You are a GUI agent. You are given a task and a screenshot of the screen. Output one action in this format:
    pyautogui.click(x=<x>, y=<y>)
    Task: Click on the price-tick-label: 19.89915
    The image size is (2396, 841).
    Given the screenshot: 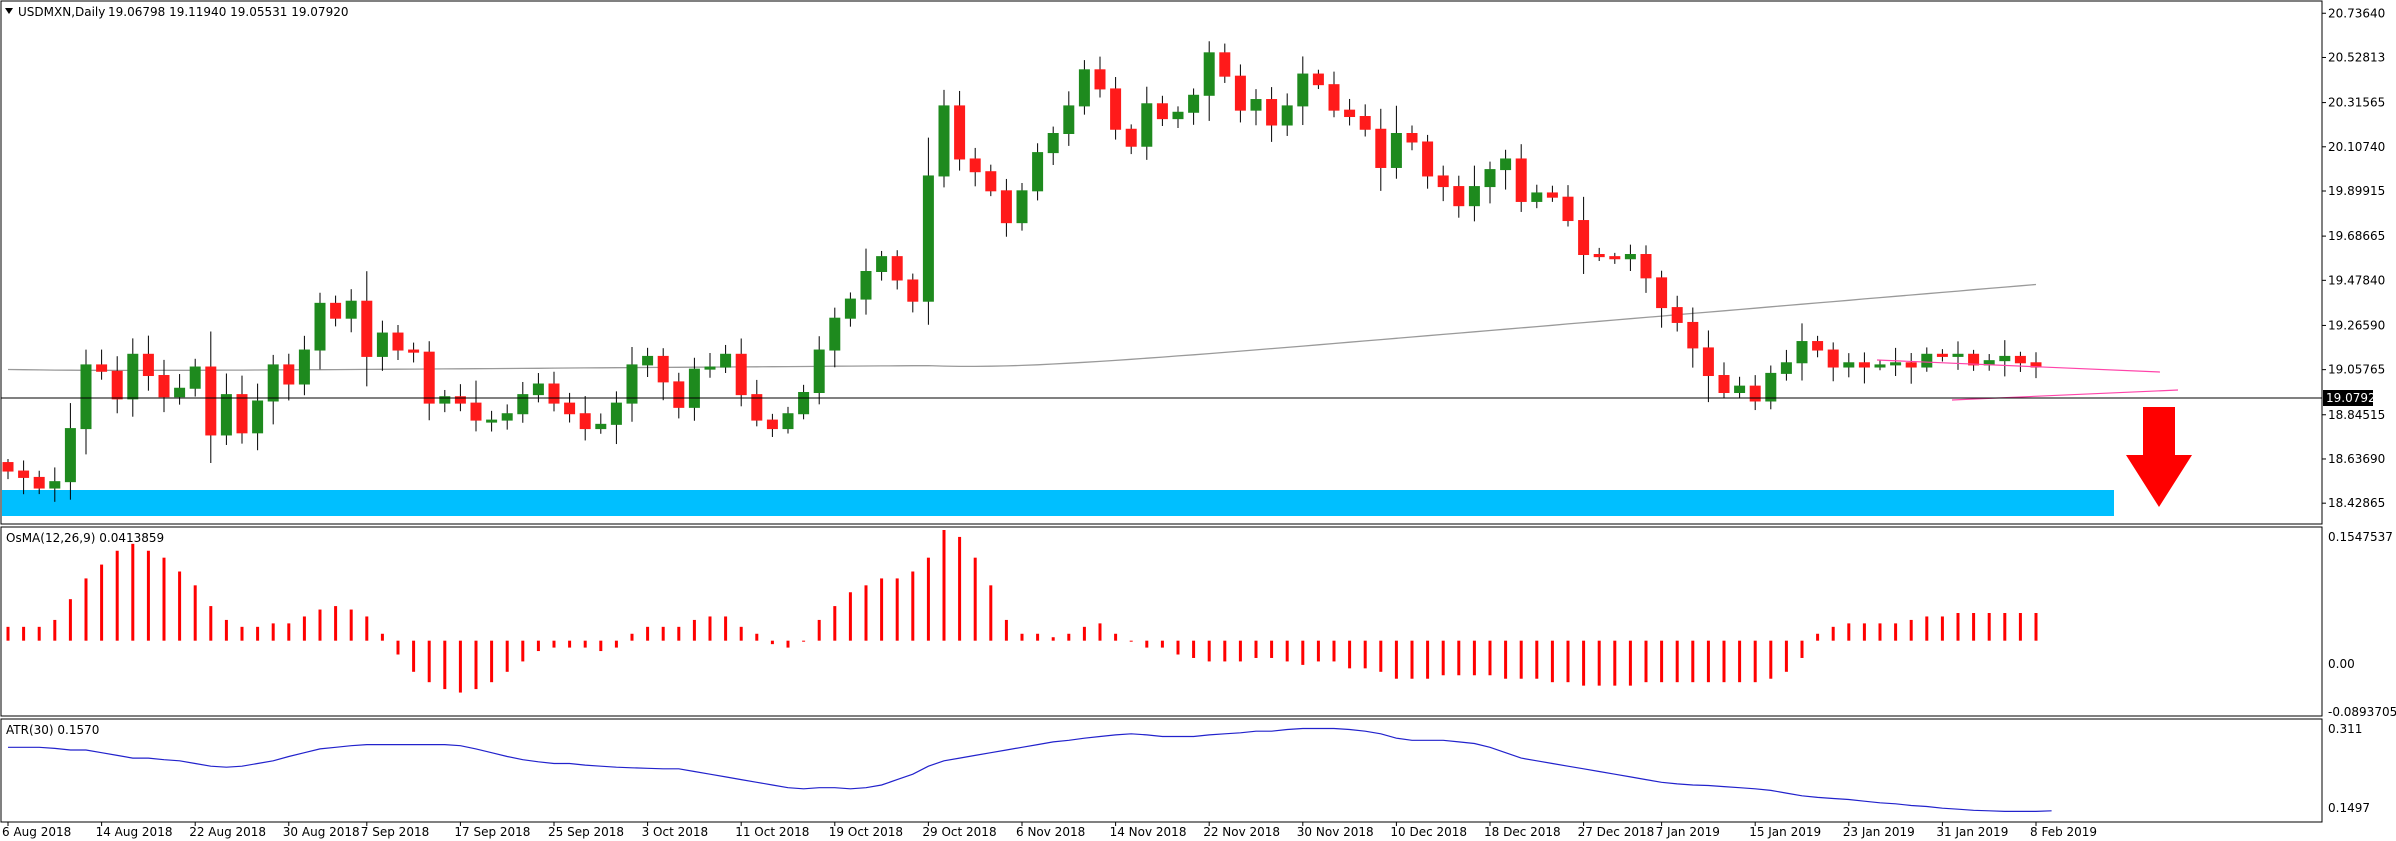 What is the action you would take?
    pyautogui.click(x=2356, y=191)
    